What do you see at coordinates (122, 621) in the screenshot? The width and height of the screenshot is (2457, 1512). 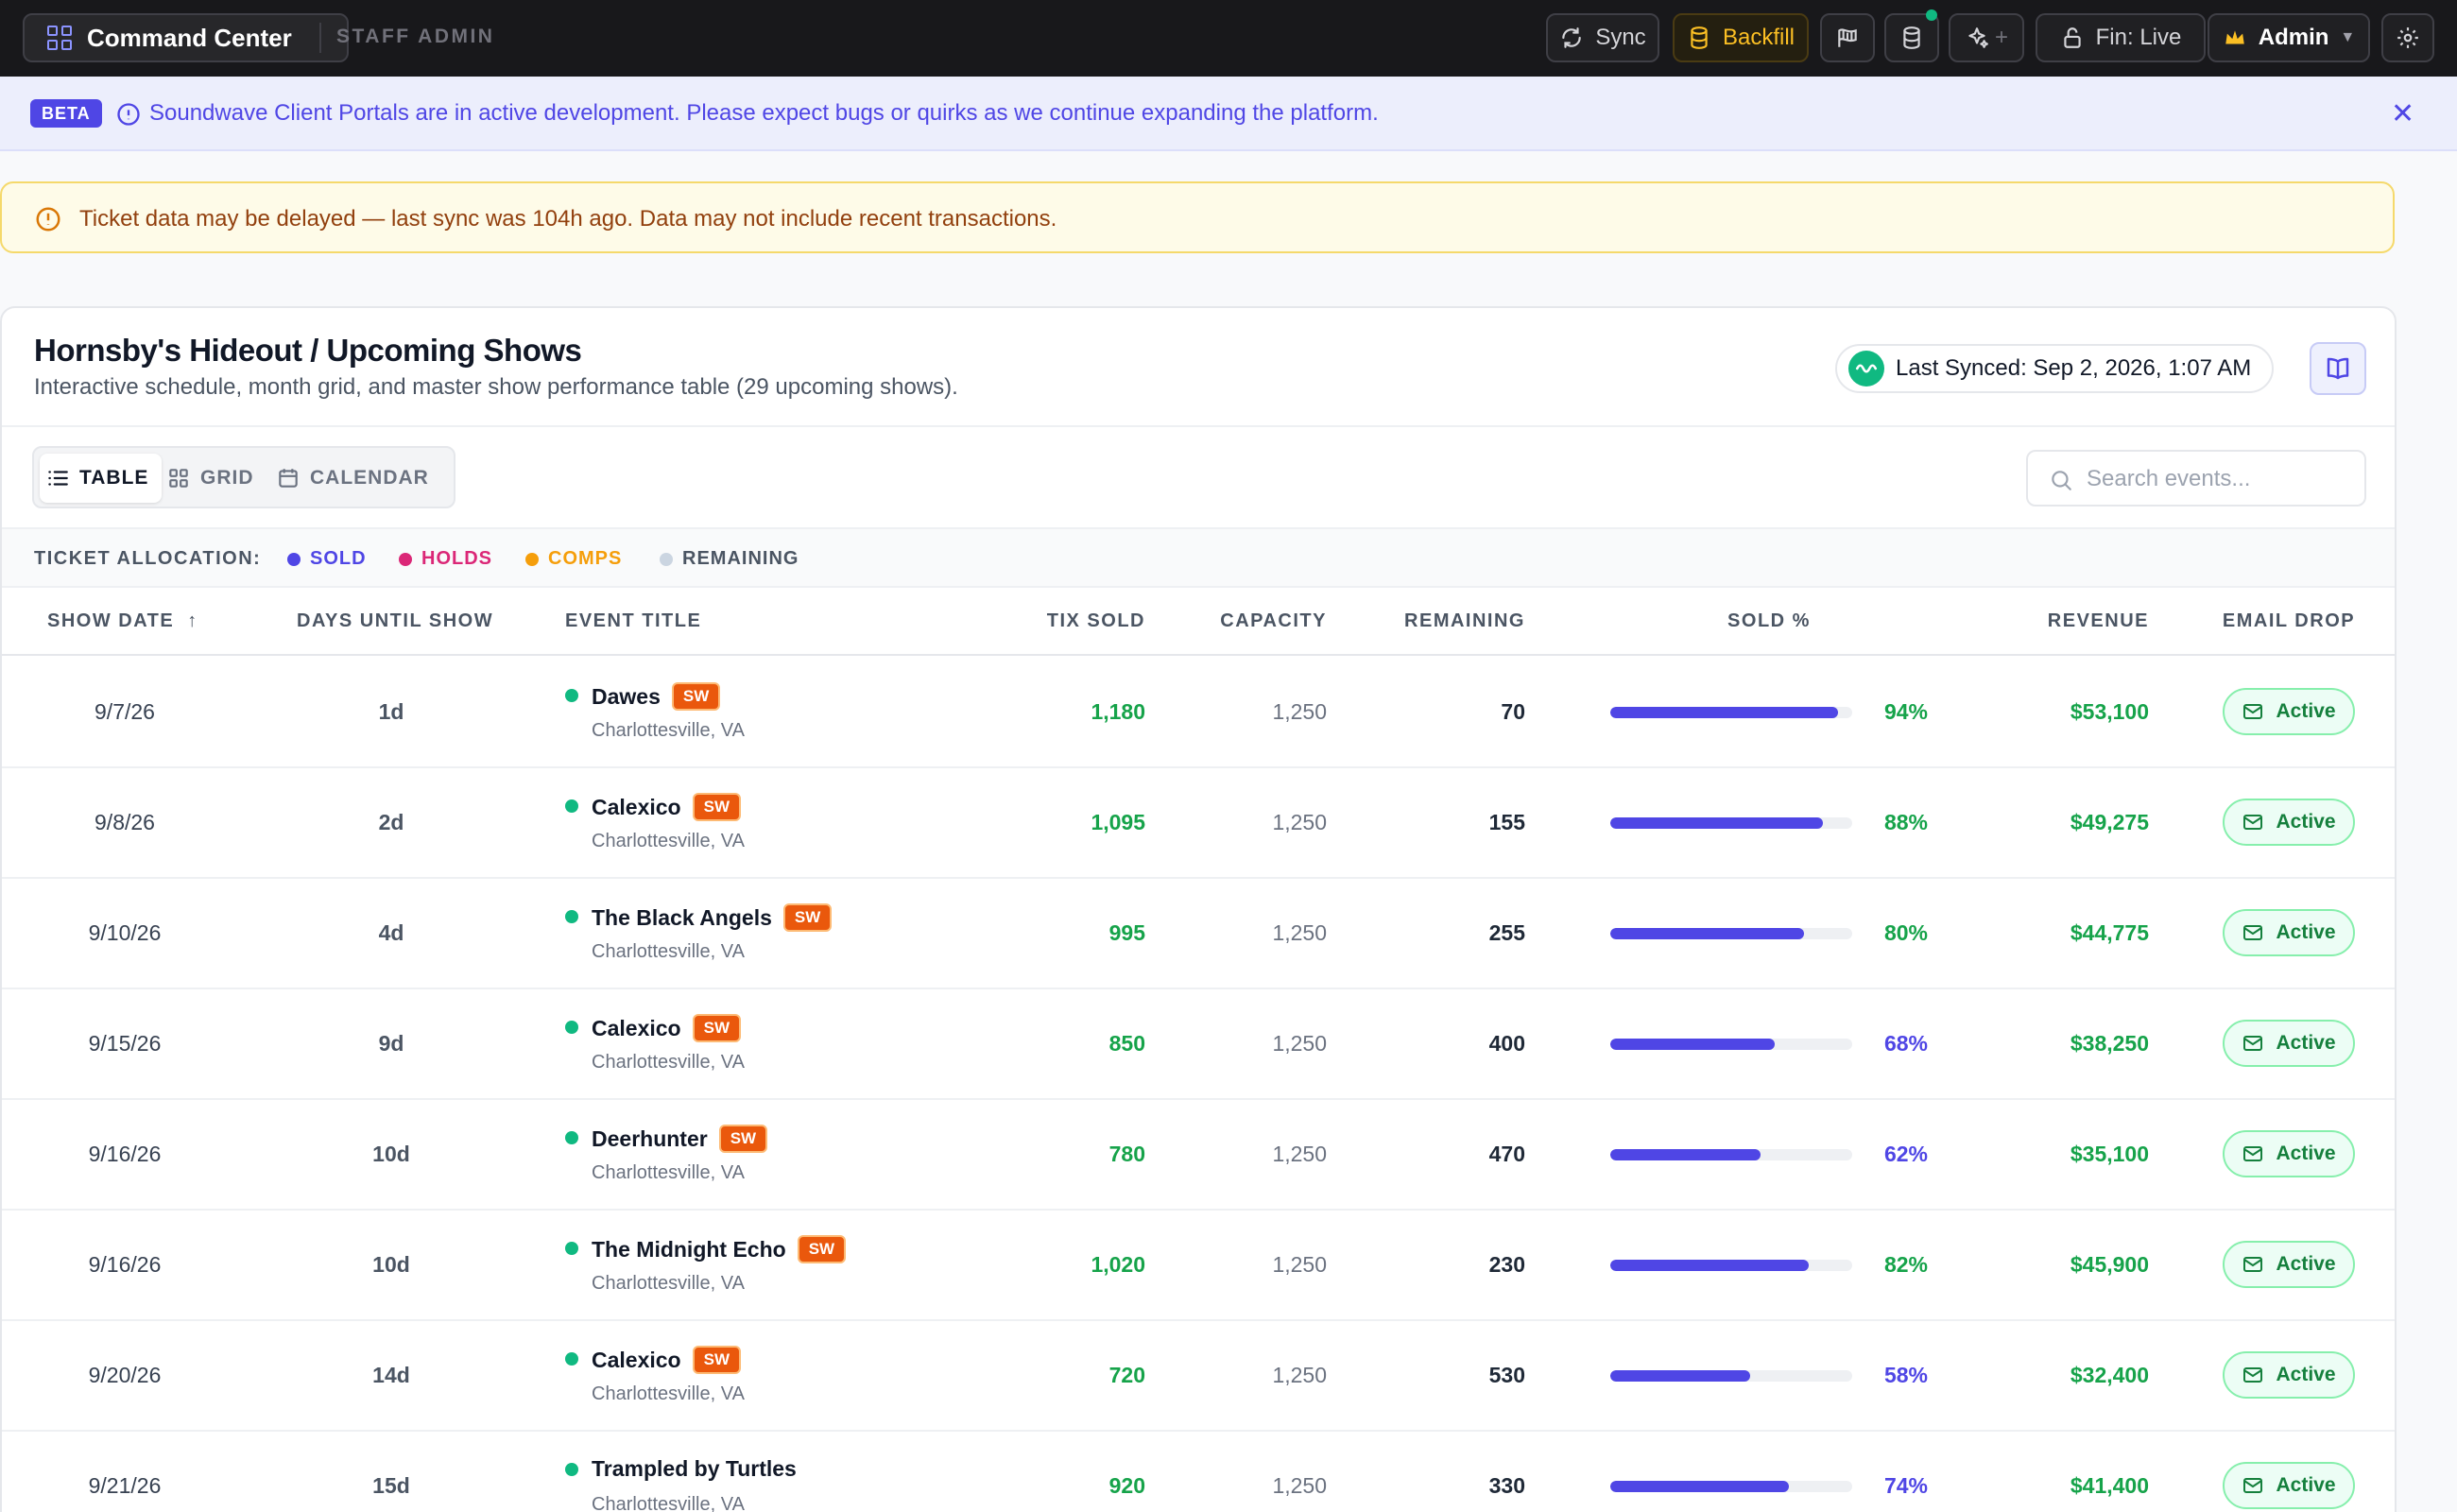 I see `column-show-date: SHOW DATE ↑` at bounding box center [122, 621].